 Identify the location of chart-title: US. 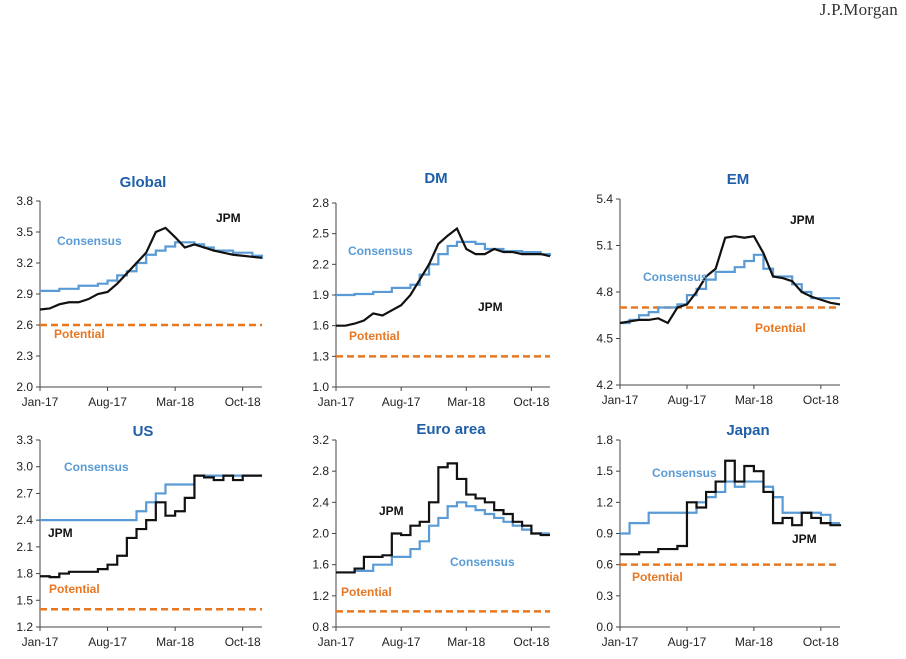
(143, 431).